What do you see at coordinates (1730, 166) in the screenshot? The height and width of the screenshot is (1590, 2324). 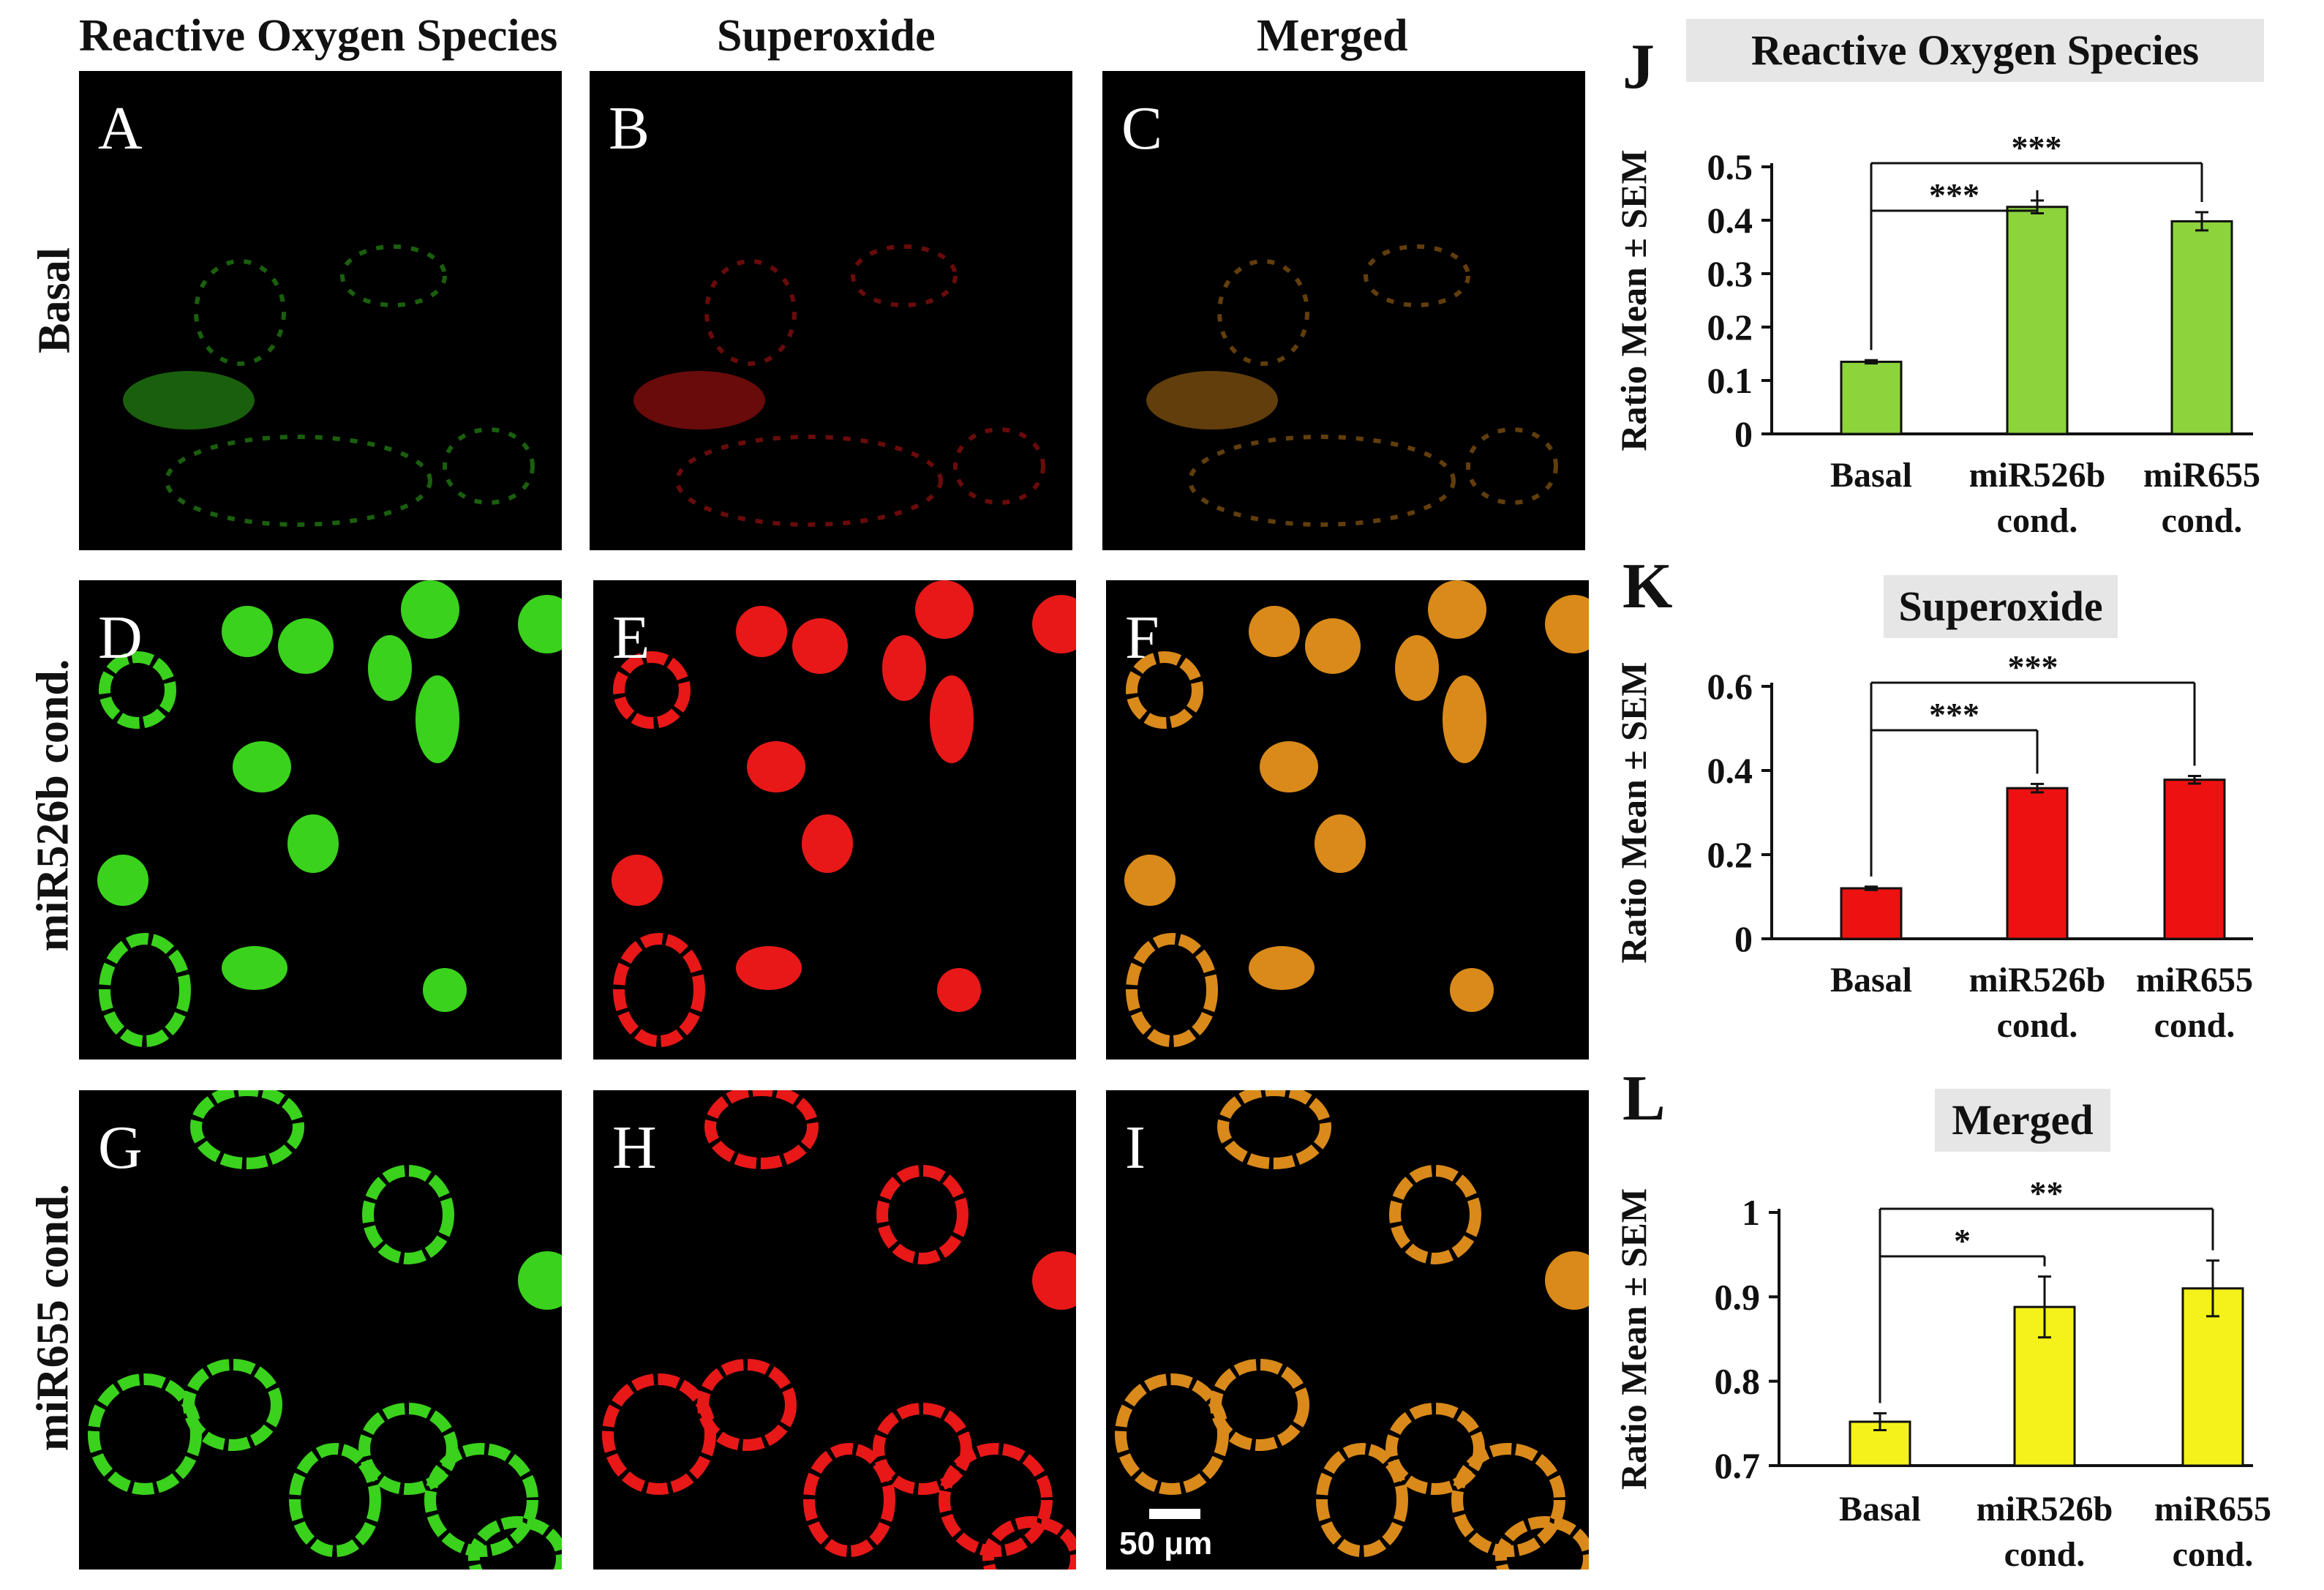 I see `y-tick-label: 0.5` at bounding box center [1730, 166].